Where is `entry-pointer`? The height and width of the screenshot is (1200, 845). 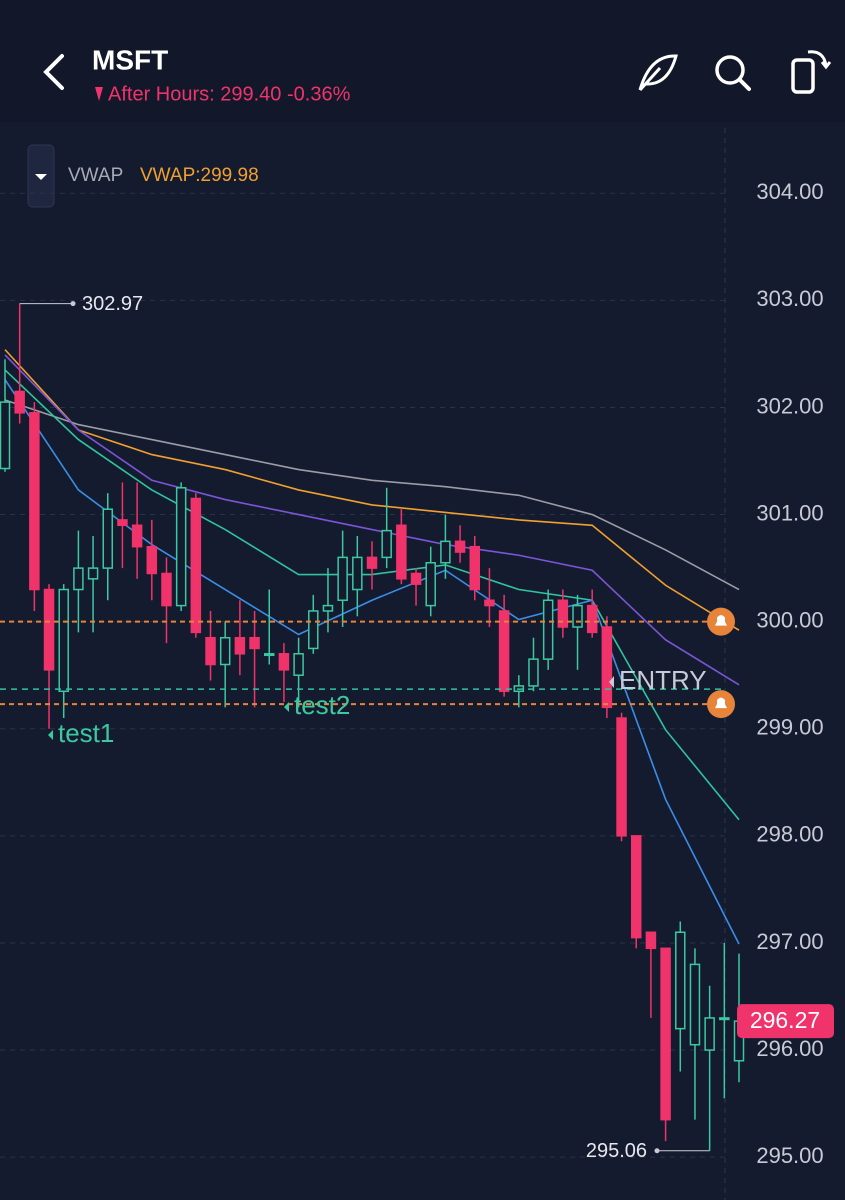 entry-pointer is located at coordinates (611, 682).